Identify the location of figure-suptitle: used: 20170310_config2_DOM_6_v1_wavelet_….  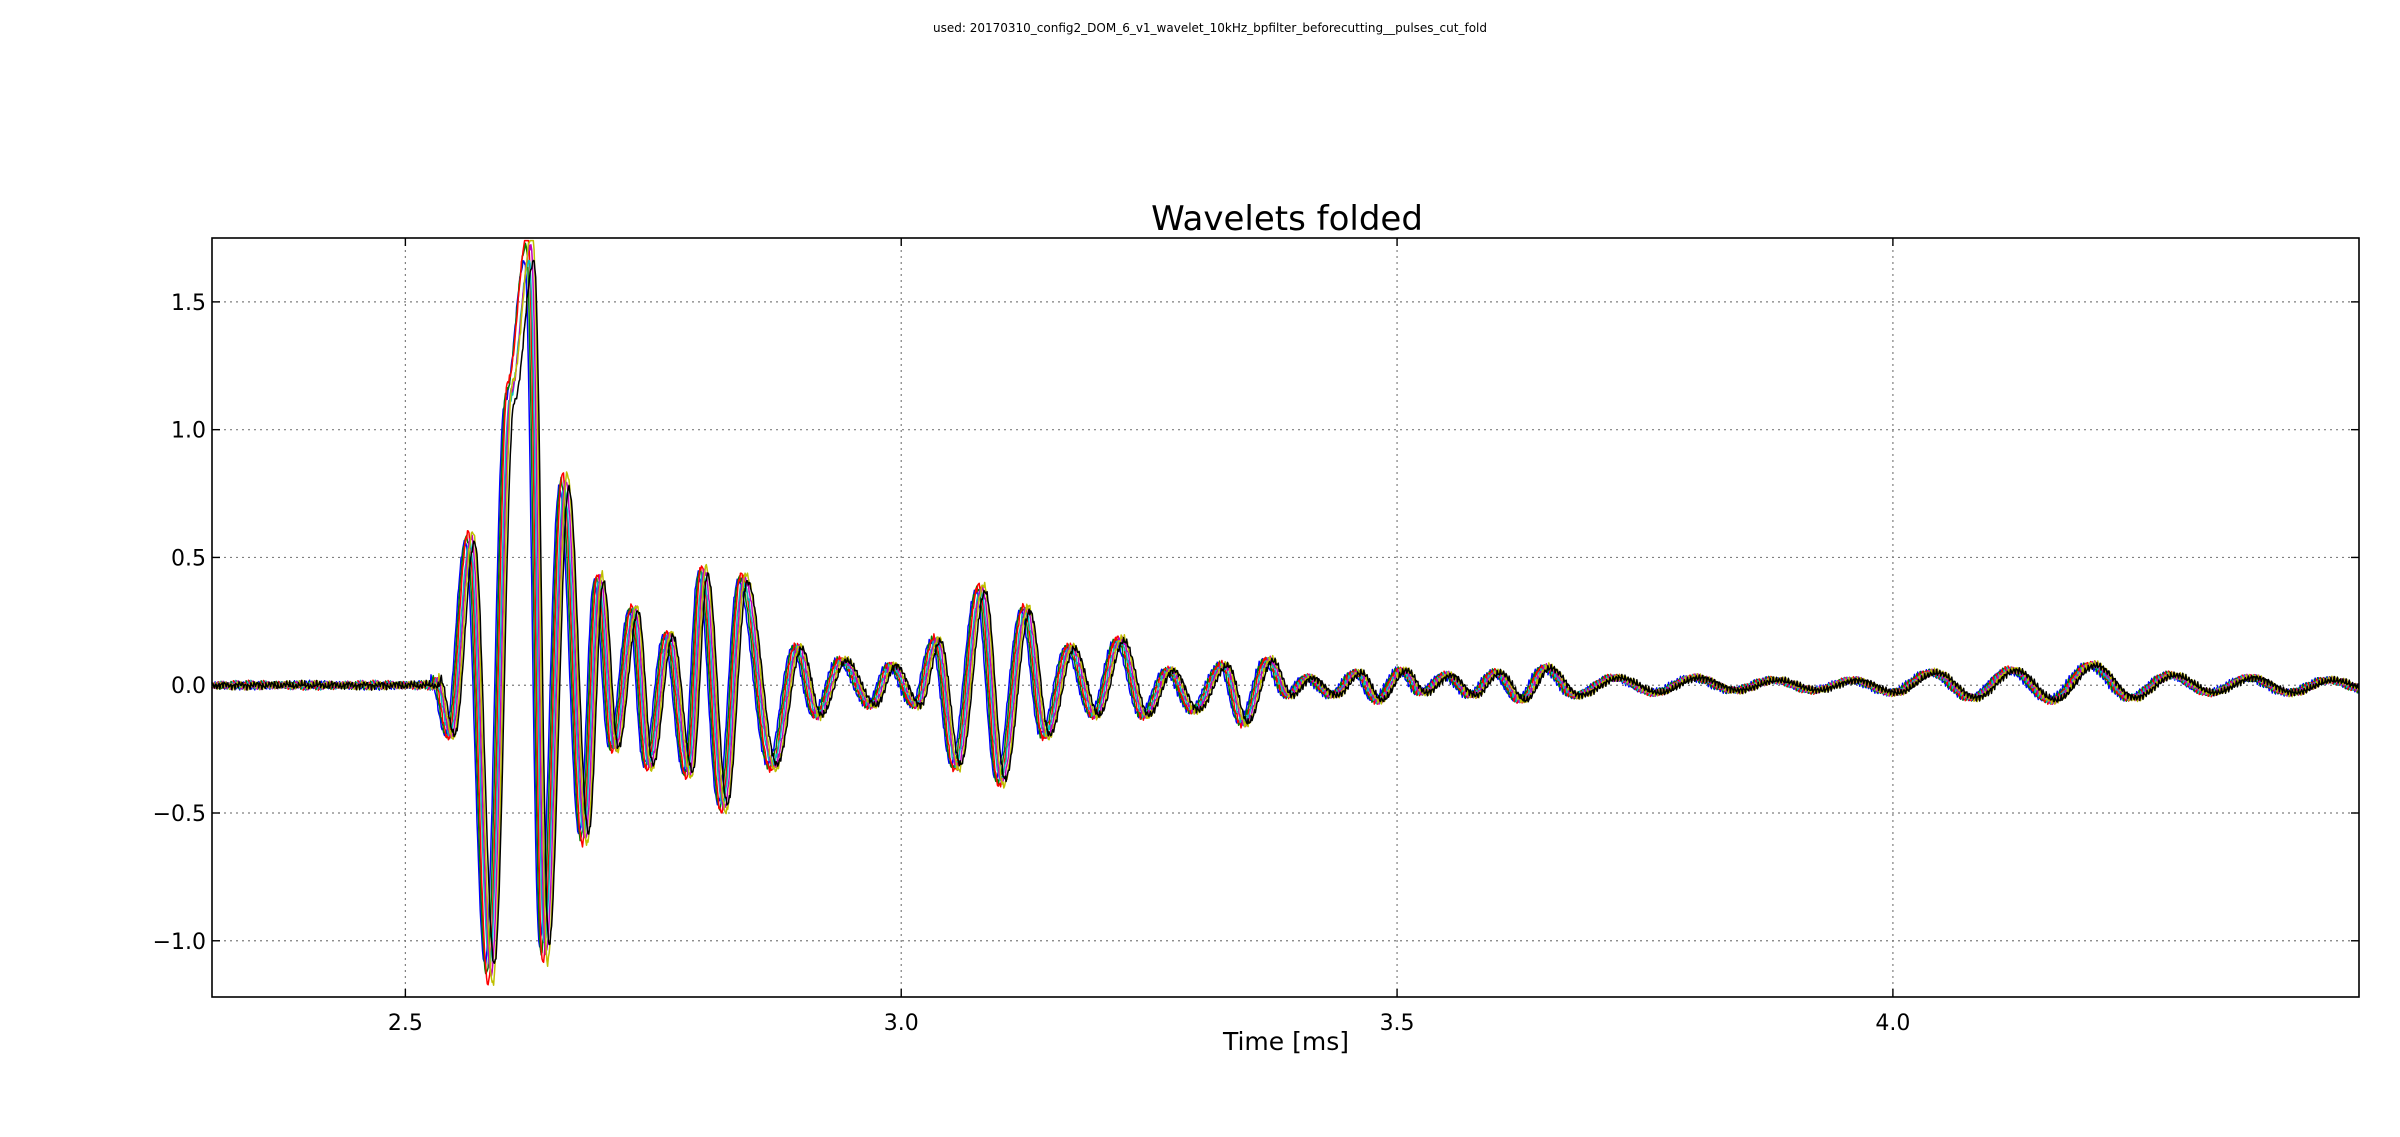
(1210, 28).